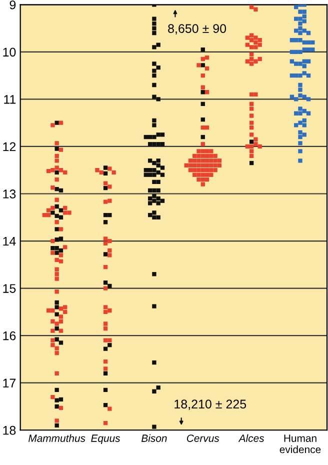 This screenshot has height=465, width=328. Describe the element at coordinates (9, 147) in the screenshot. I see `y-tick-label: 12` at that location.